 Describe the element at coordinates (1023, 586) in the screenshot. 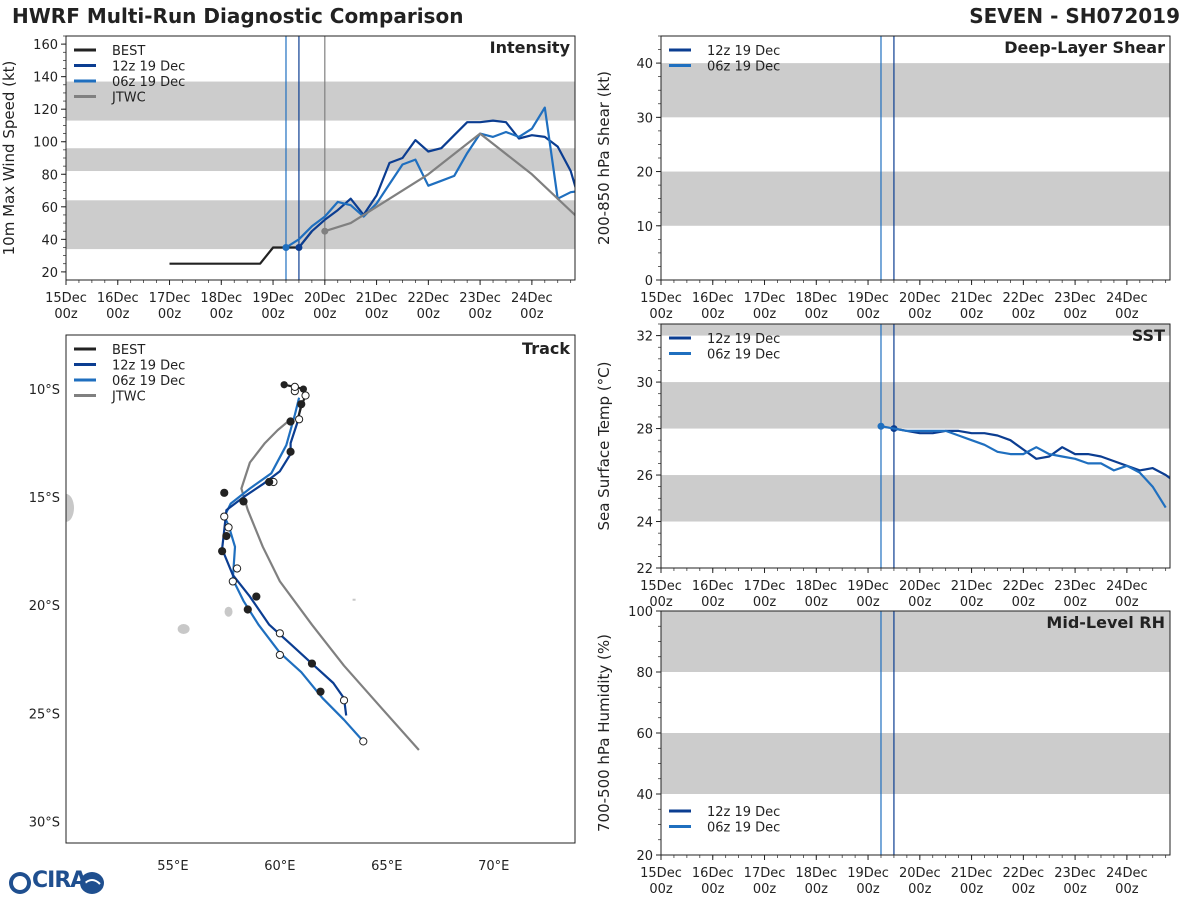

I see `xtick-label-sst: 22Dec` at that location.